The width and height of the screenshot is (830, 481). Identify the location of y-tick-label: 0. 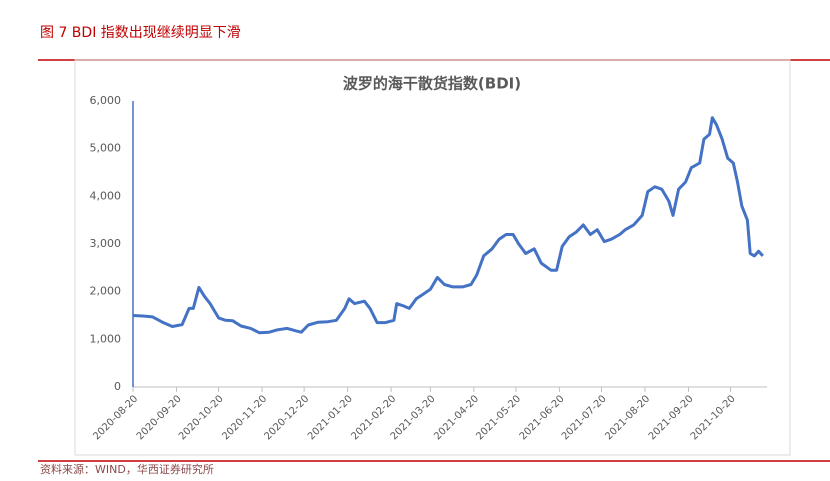
(117, 386).